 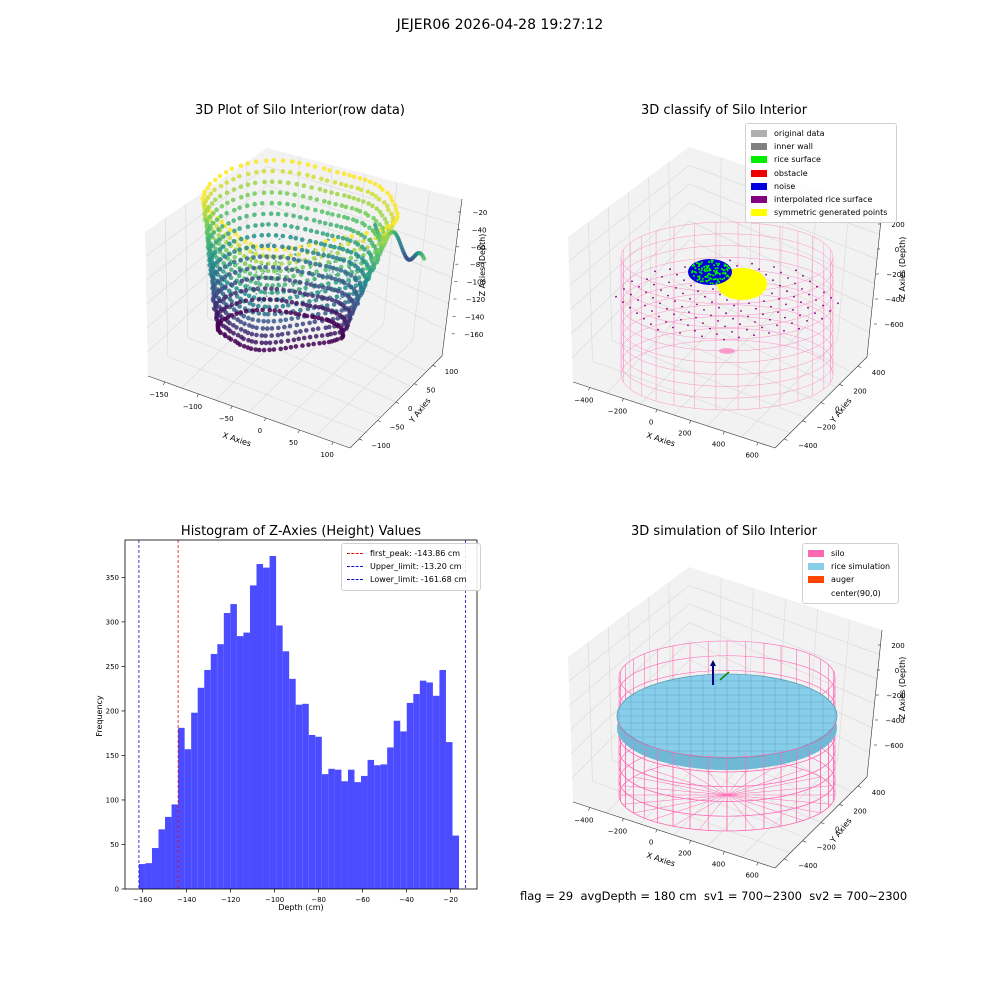 What do you see at coordinates (629, 684) in the screenshot?
I see `pane-left` at bounding box center [629, 684].